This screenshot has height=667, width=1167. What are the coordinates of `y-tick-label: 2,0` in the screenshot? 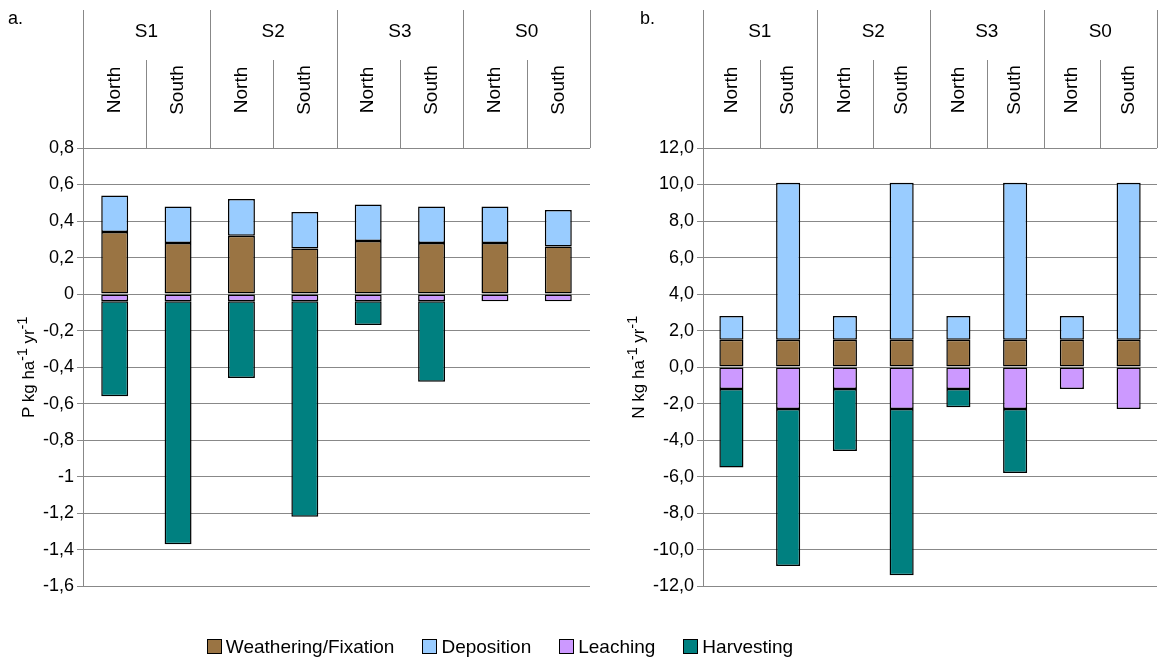 It's located at (682, 329).